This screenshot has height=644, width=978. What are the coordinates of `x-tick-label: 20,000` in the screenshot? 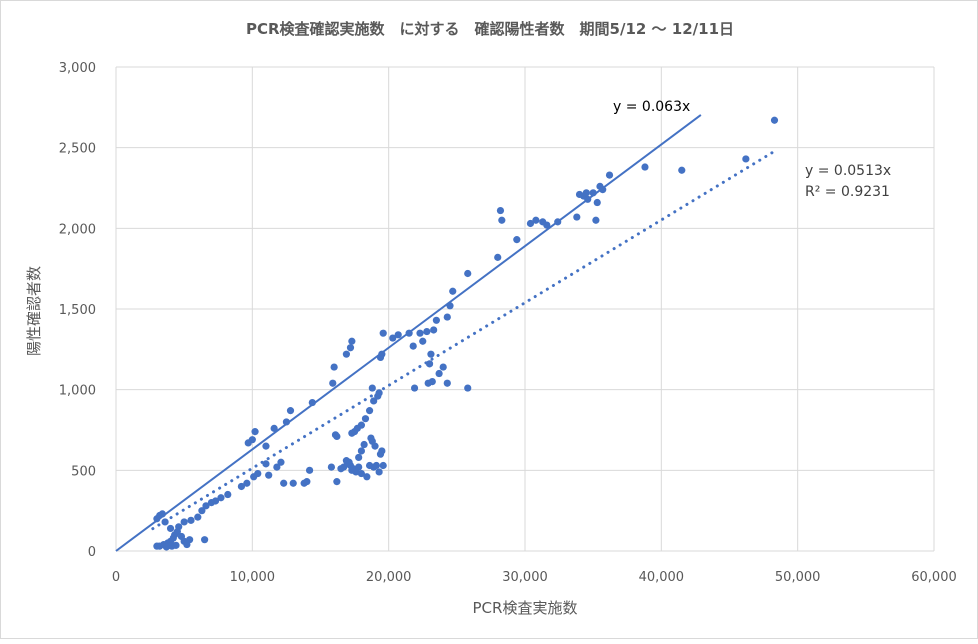 It's located at (389, 577).